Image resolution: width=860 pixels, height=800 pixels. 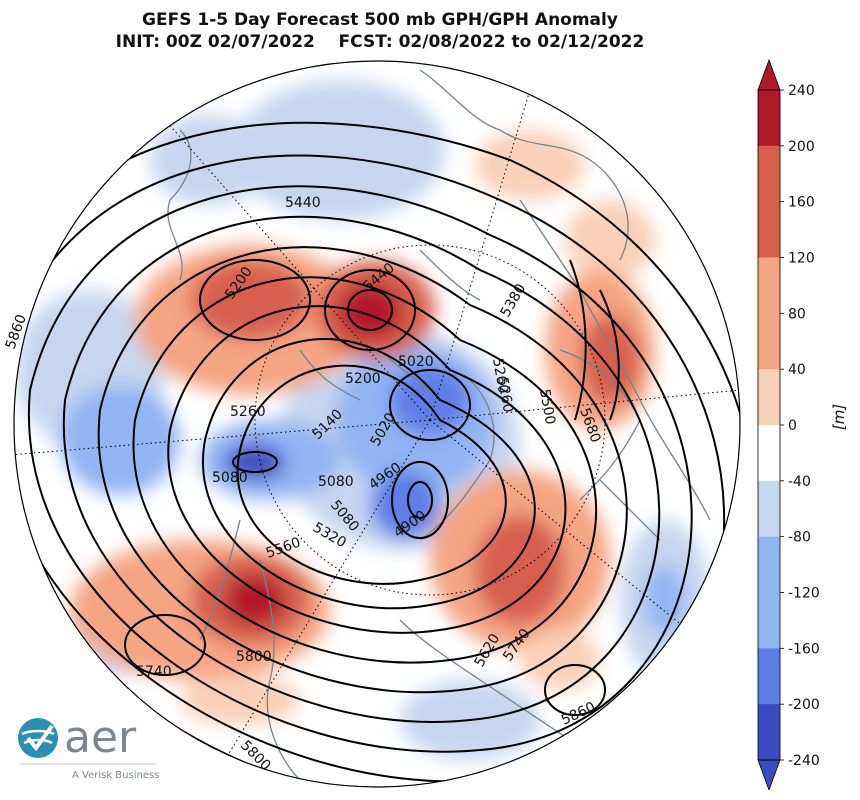 What do you see at coordinates (116, 775) in the screenshot?
I see `logo-tagline: A Verisk Business` at bounding box center [116, 775].